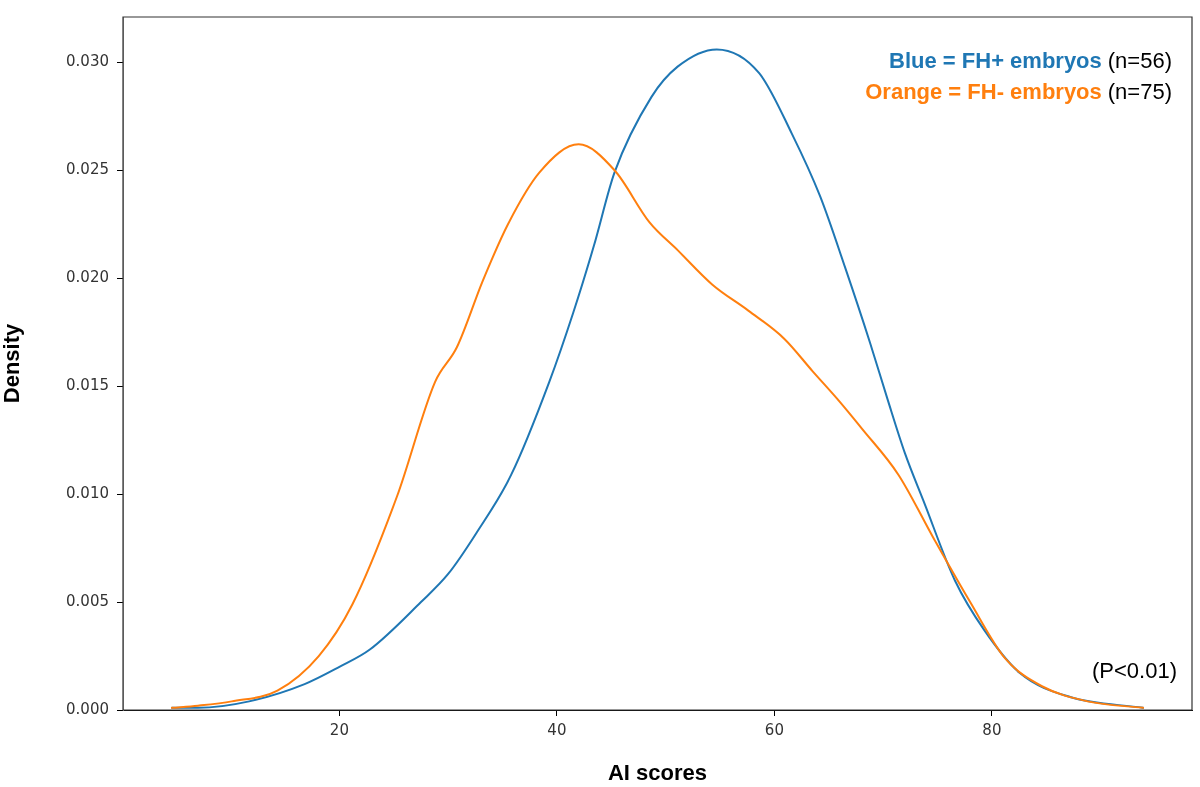 The image size is (1200, 787). I want to click on text: Orange = FH- embryos, so click(983, 92).